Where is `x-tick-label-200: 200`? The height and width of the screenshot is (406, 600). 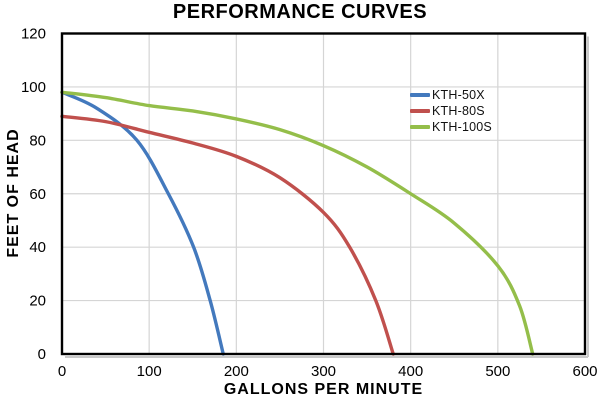 x-tick-label-200: 200 is located at coordinates (236, 371).